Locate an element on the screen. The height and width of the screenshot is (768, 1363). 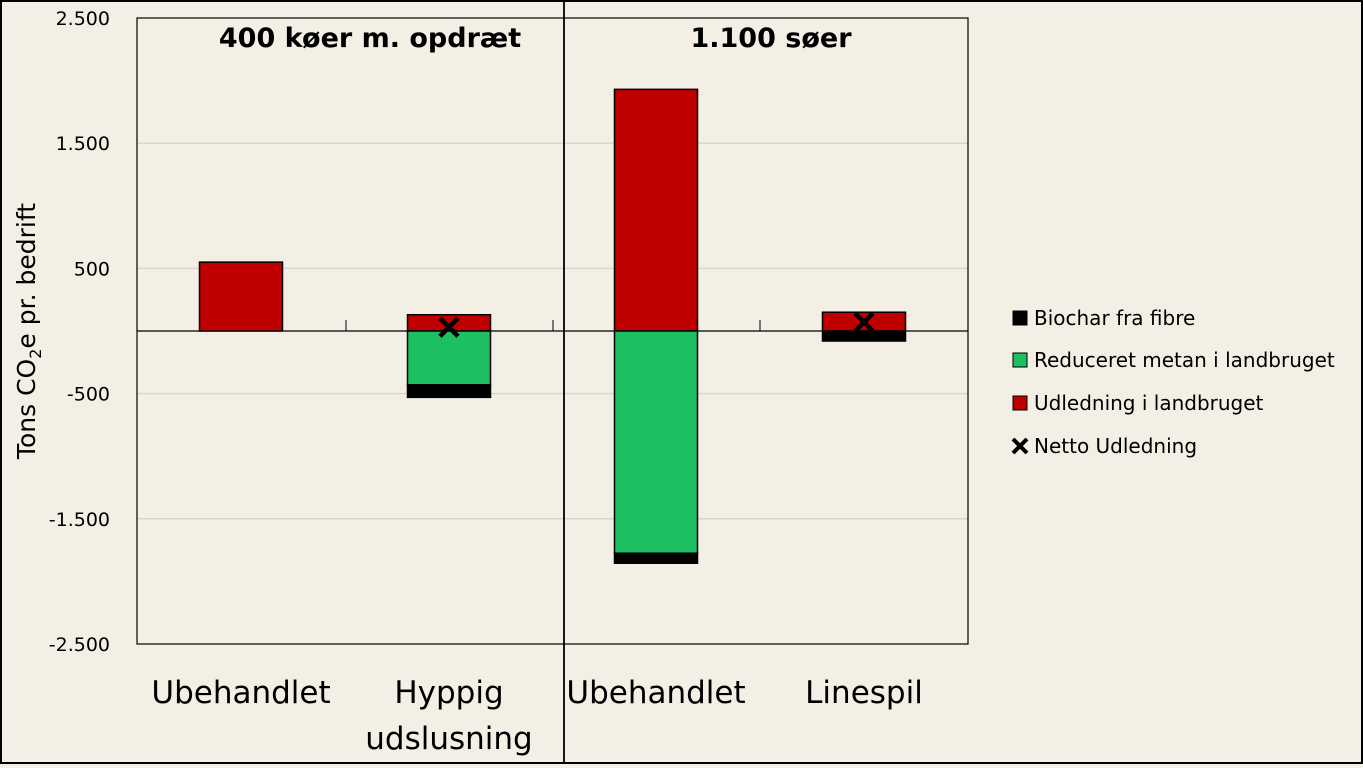
y-axis-title: Tons CO2e pr. bedrift is located at coordinates (28, 331).